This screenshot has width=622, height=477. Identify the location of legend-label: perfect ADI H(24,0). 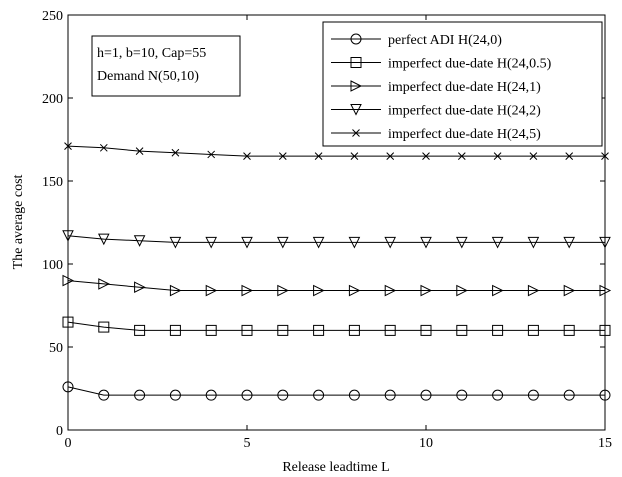
(445, 40).